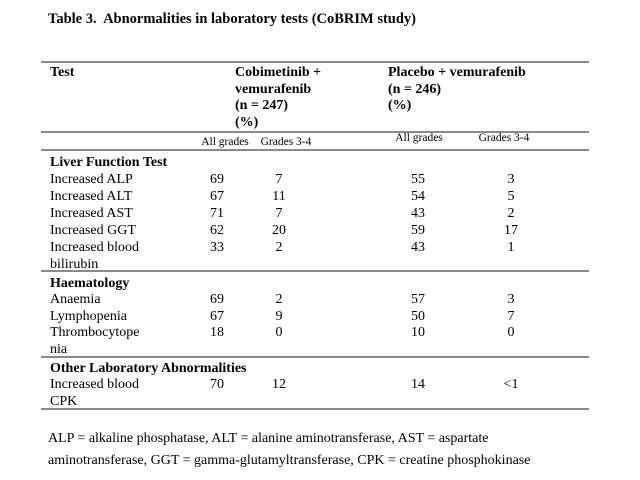 This screenshot has width=640, height=480. What do you see at coordinates (93, 230) in the screenshot?
I see `row-label: Increased GGT` at bounding box center [93, 230].